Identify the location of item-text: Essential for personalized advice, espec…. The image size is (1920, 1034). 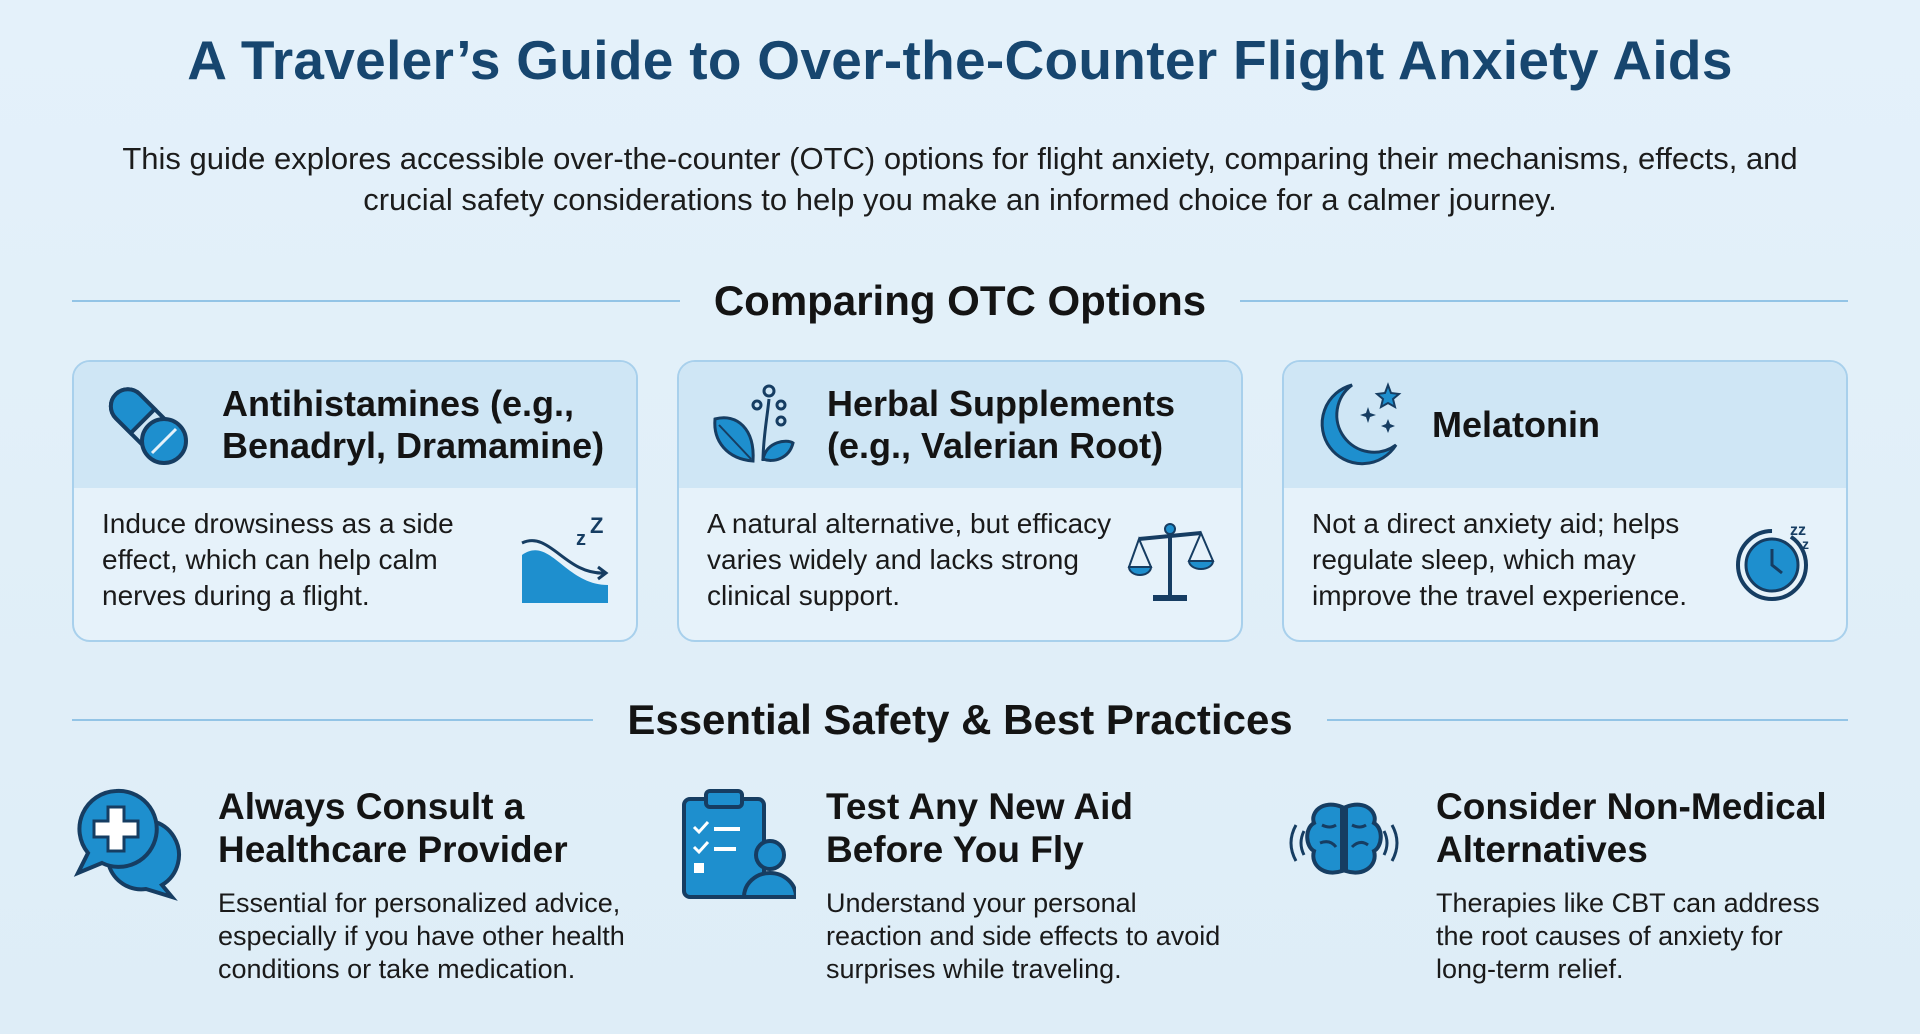
(421, 936).